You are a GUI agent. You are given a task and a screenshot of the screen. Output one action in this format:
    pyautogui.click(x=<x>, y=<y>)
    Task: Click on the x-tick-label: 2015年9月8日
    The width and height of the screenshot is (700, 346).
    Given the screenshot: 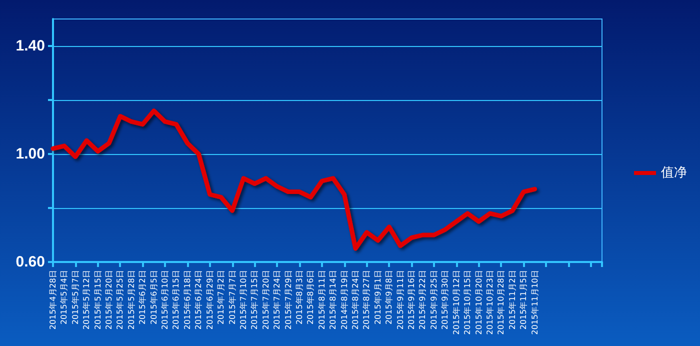 What is the action you would take?
    pyautogui.click(x=389, y=297)
    